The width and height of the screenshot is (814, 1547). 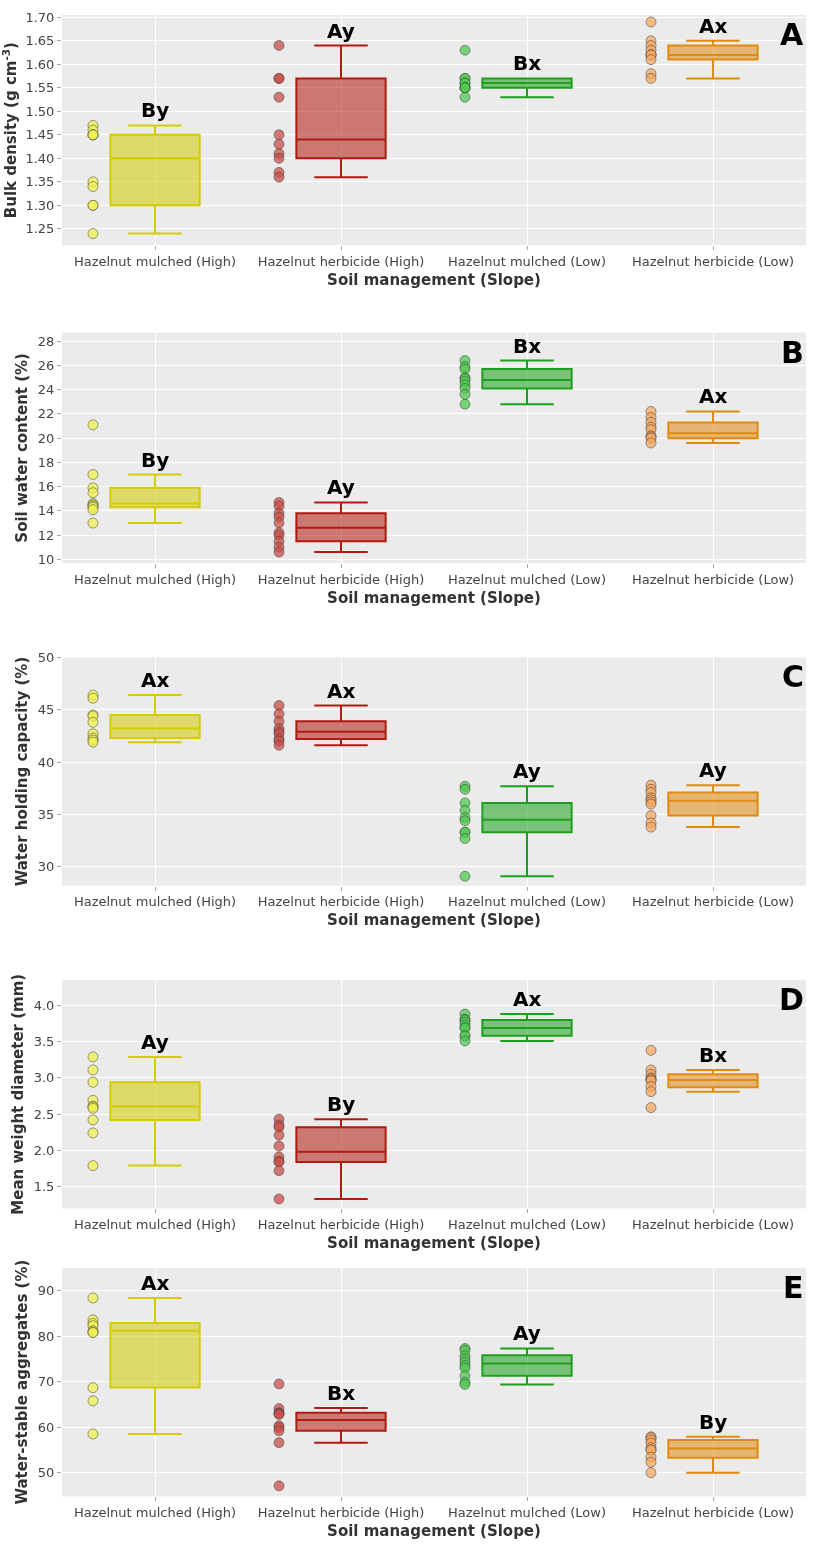 I want to click on y-tick-label: 45, so click(x=46, y=710).